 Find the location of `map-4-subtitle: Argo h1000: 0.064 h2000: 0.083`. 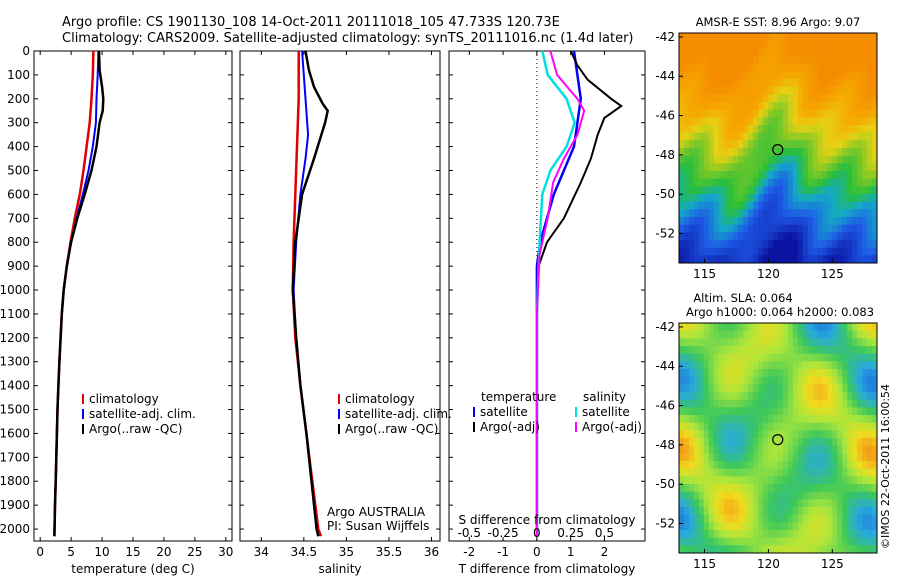

map-4-subtitle: Argo h1000: 0.064 h2000: 0.083 is located at coordinates (780, 312).